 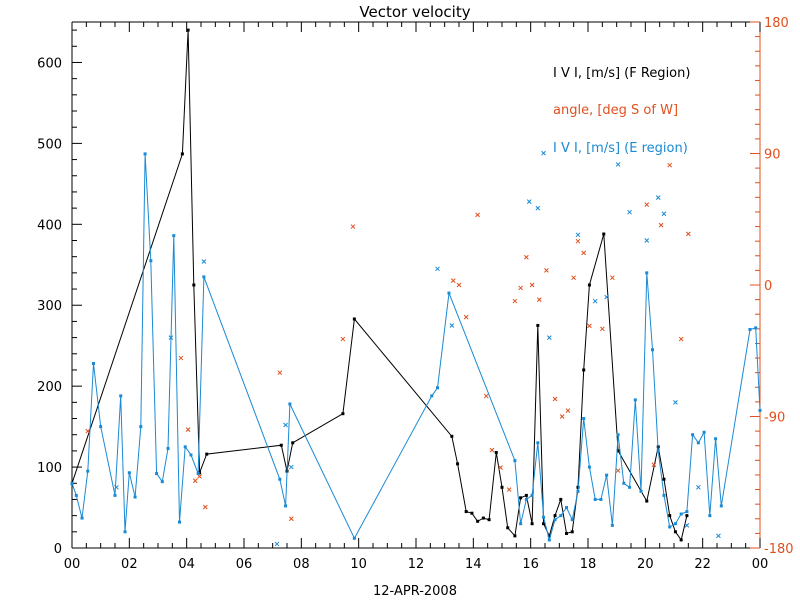 I want to click on x-tick-label: 10, so click(x=358, y=564).